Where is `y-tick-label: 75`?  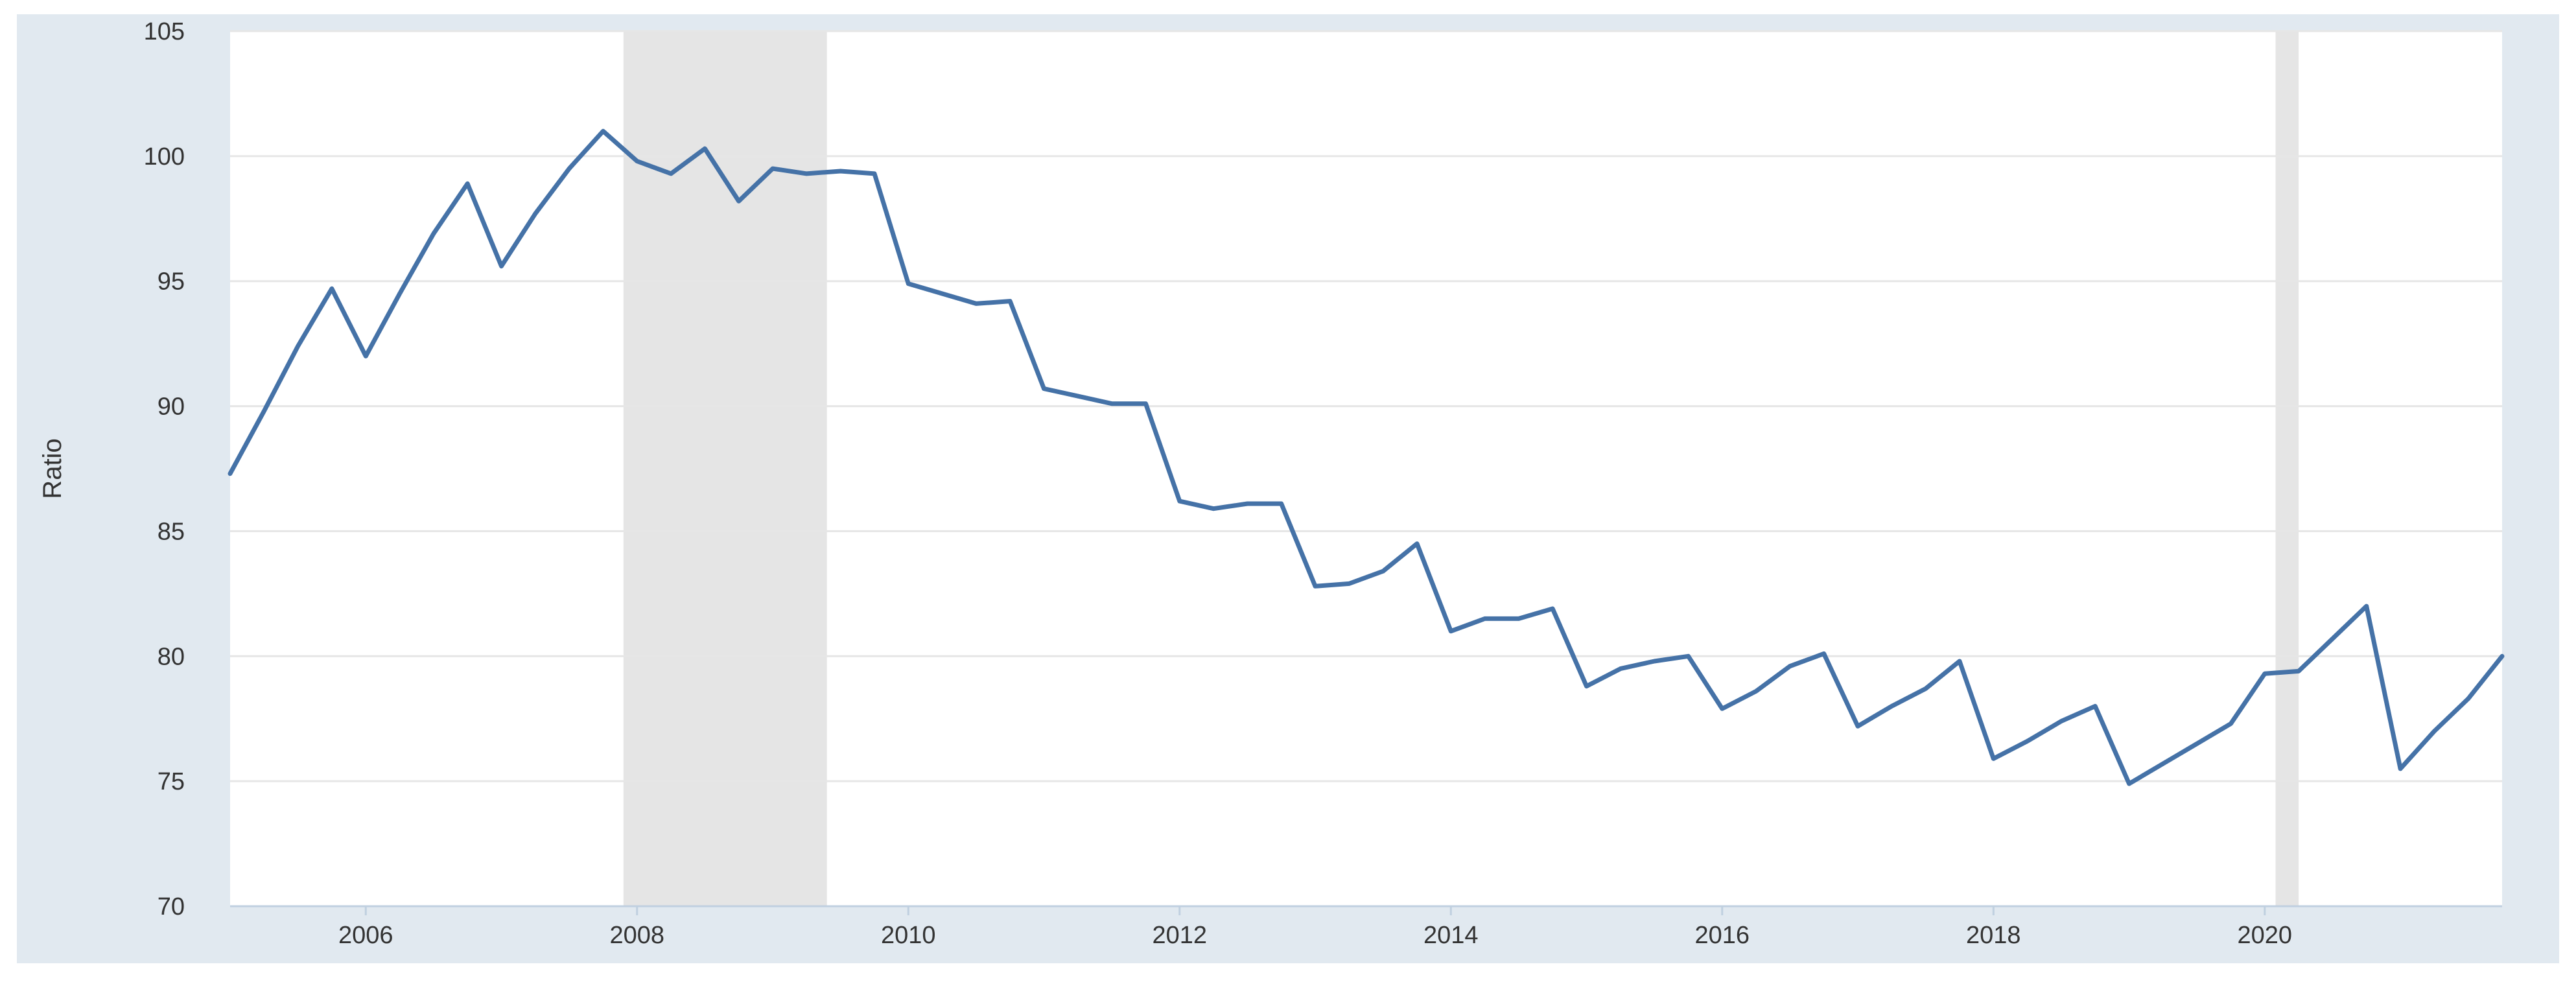
y-tick-label: 75 is located at coordinates (171, 781).